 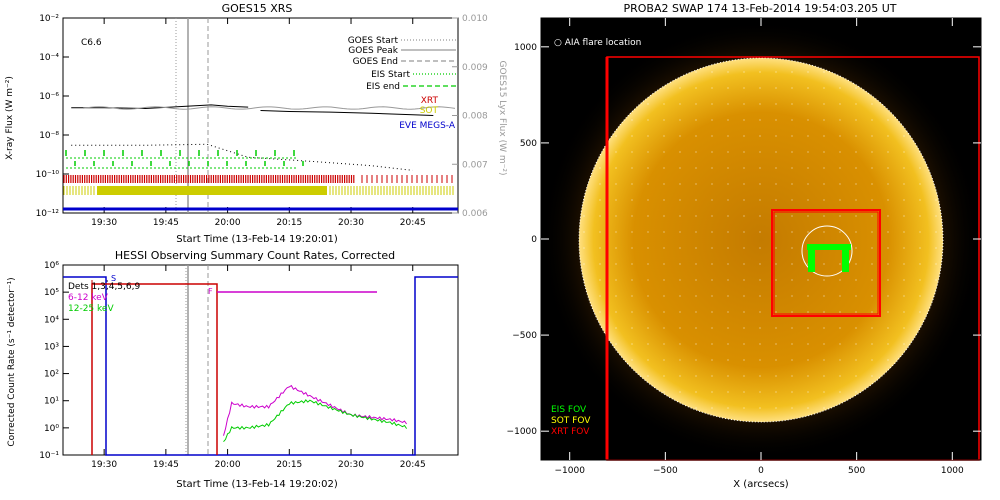 What do you see at coordinates (413, 223) in the screenshot?
I see `goes-x-tick-label-5: 20:45` at bounding box center [413, 223].